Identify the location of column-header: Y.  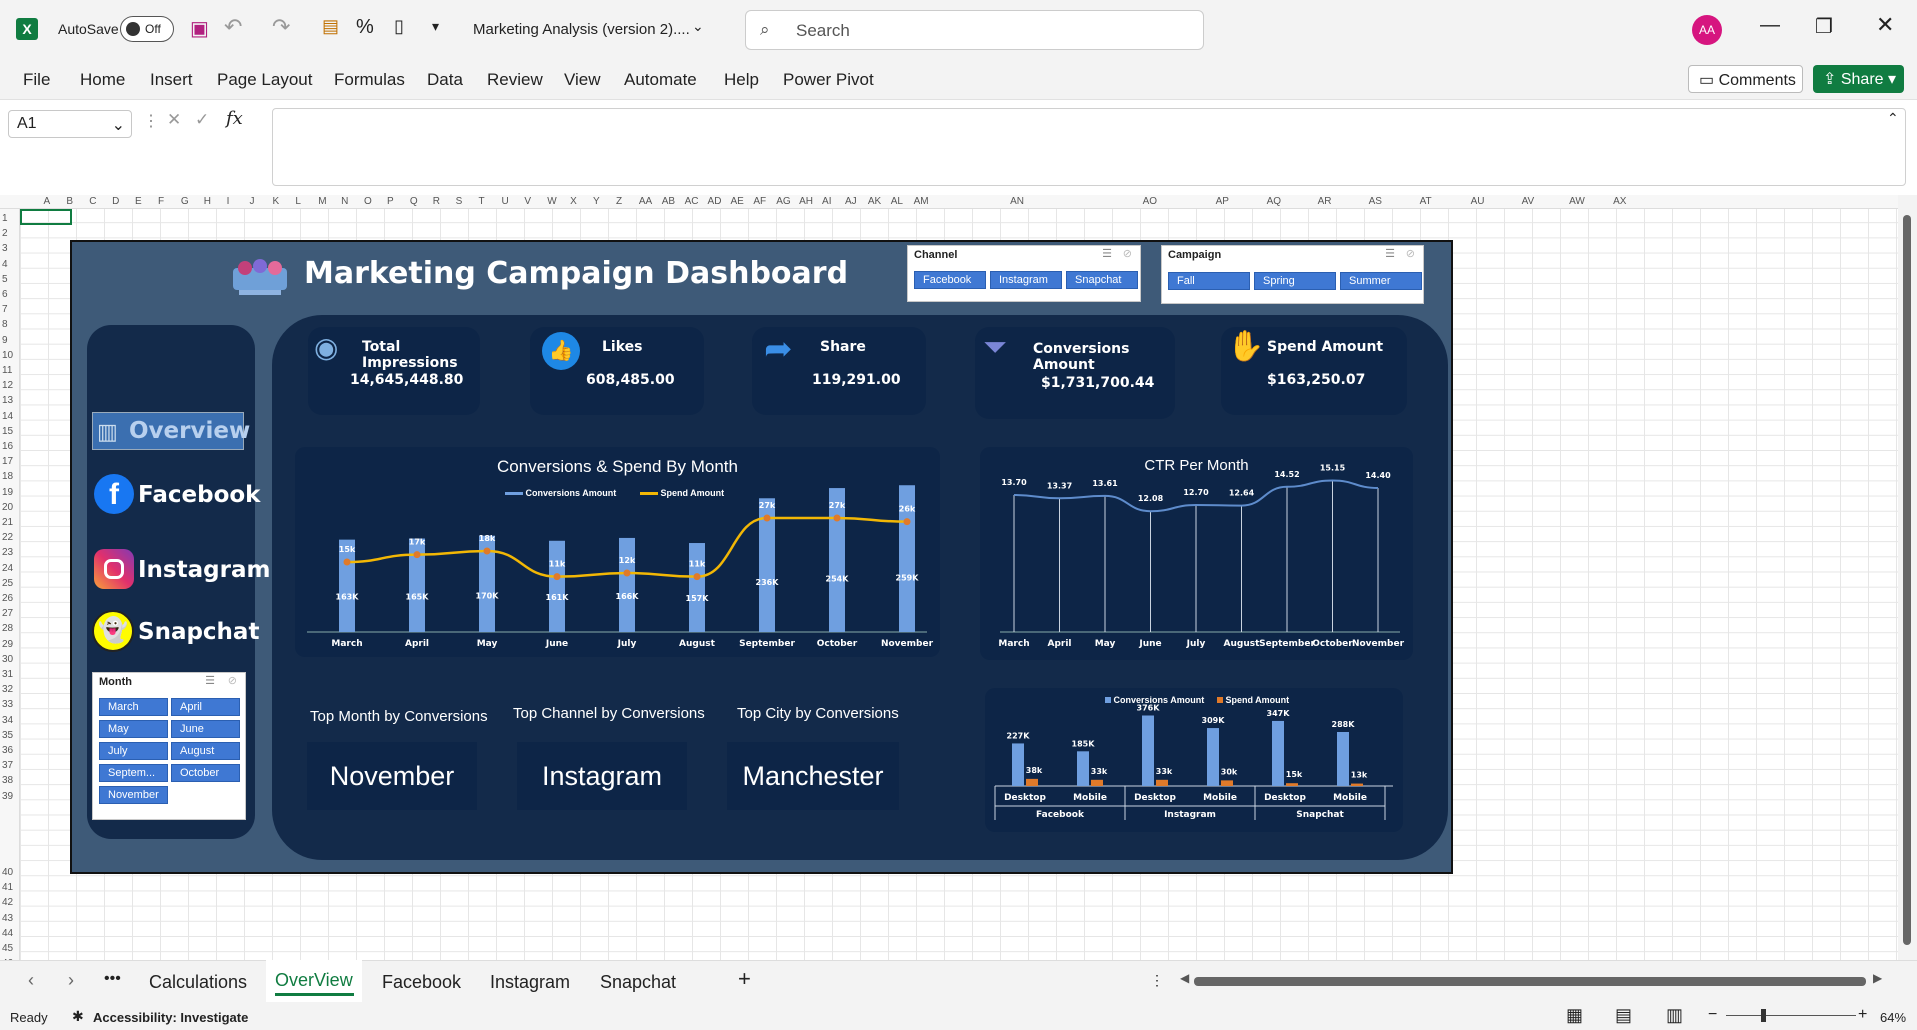
(596, 201).